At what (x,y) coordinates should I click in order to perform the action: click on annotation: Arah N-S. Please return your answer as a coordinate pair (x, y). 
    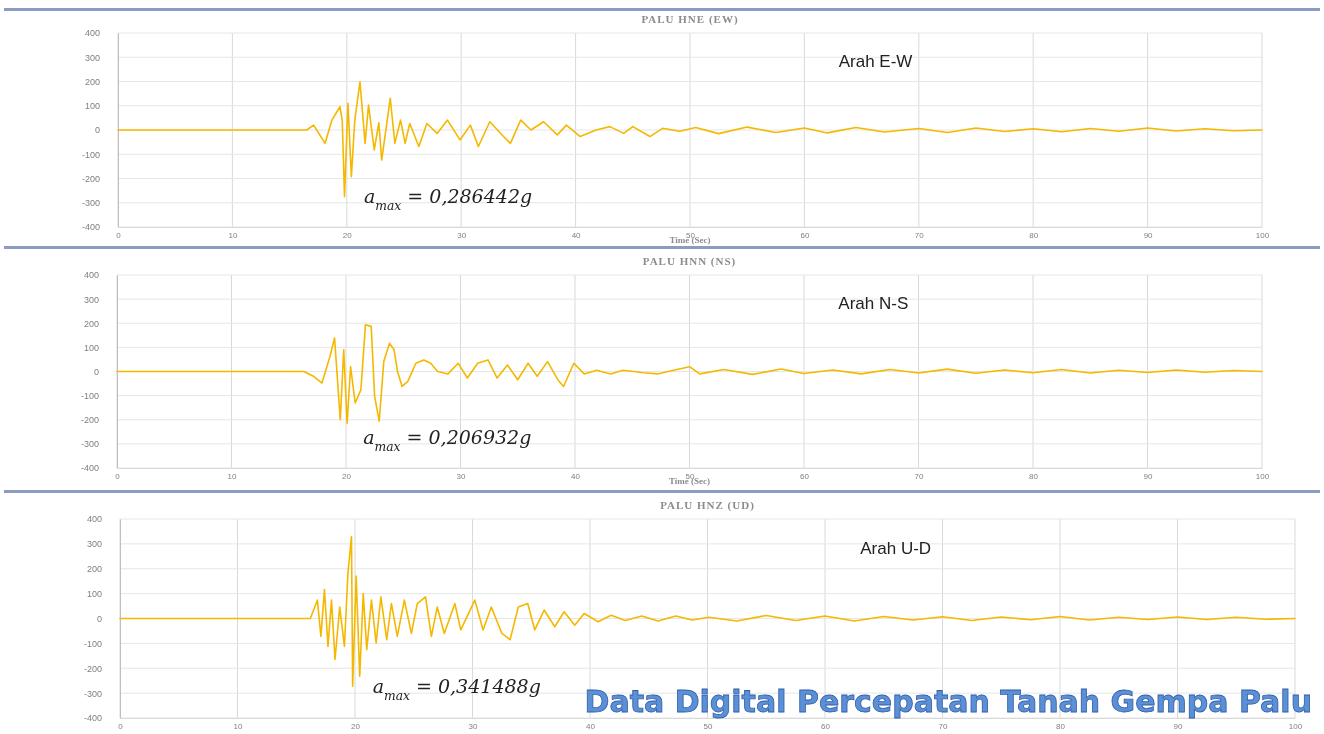
    Looking at the image, I should click on (873, 303).